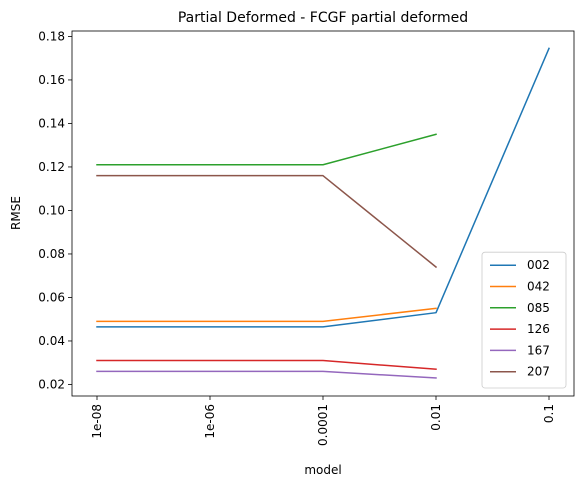 The height and width of the screenshot is (487, 576). What do you see at coordinates (538, 329) in the screenshot?
I see `legend-label-126: 126` at bounding box center [538, 329].